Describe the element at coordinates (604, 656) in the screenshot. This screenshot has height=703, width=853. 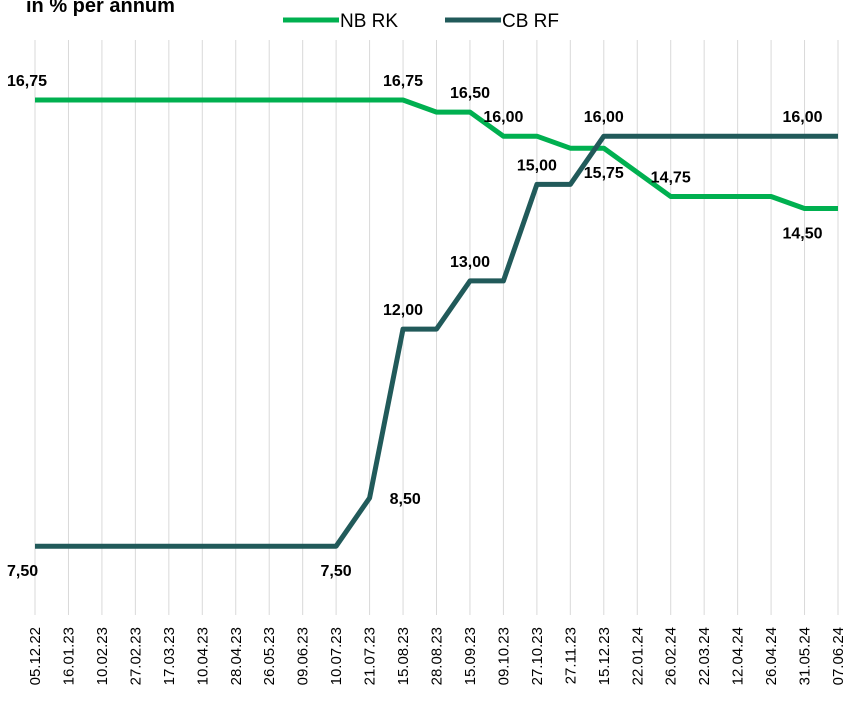
I see `x-tick-label: 15.12.23` at that location.